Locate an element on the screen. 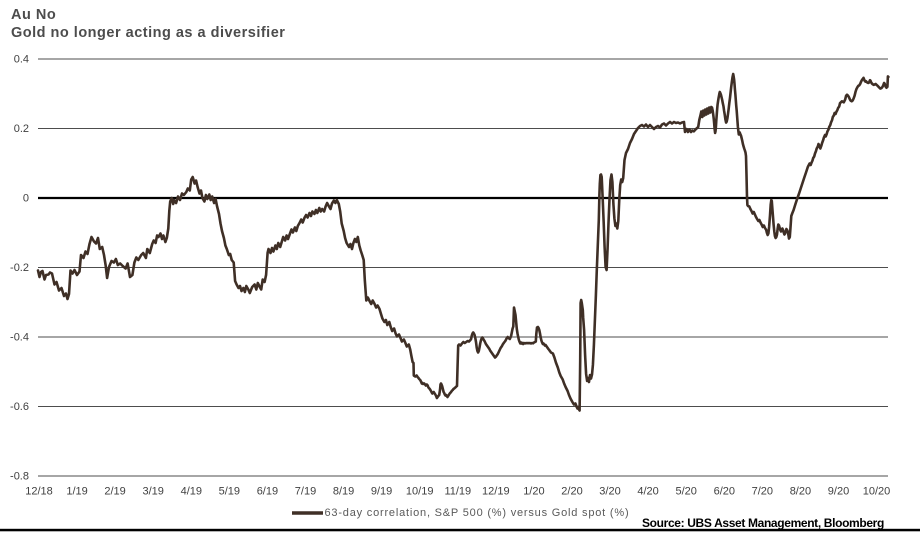 Image resolution: width=920 pixels, height=533 pixels. svg-text: 0.4 is located at coordinates (21, 60).